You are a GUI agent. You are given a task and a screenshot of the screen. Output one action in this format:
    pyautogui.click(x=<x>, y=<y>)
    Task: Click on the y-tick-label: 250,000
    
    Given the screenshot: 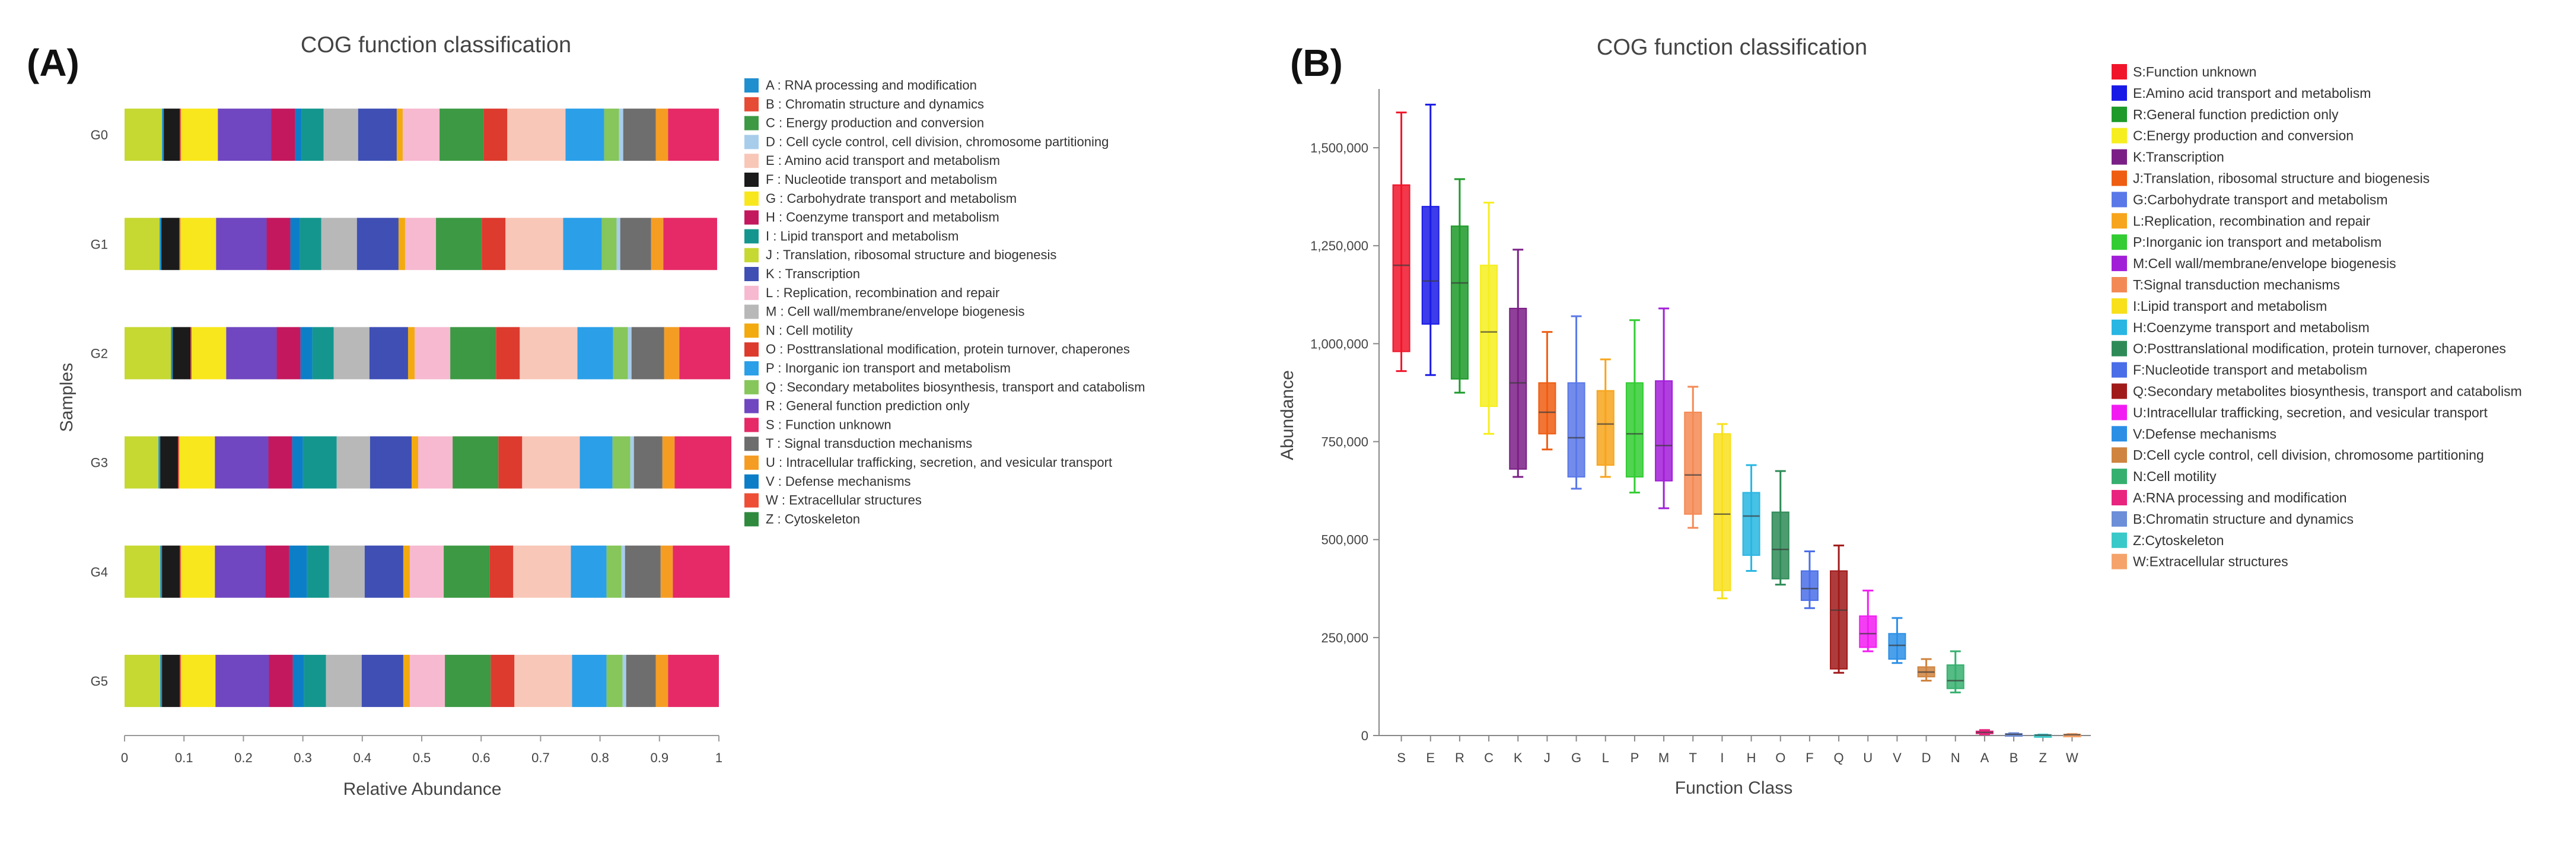 What is the action you would take?
    pyautogui.click(x=1344, y=638)
    